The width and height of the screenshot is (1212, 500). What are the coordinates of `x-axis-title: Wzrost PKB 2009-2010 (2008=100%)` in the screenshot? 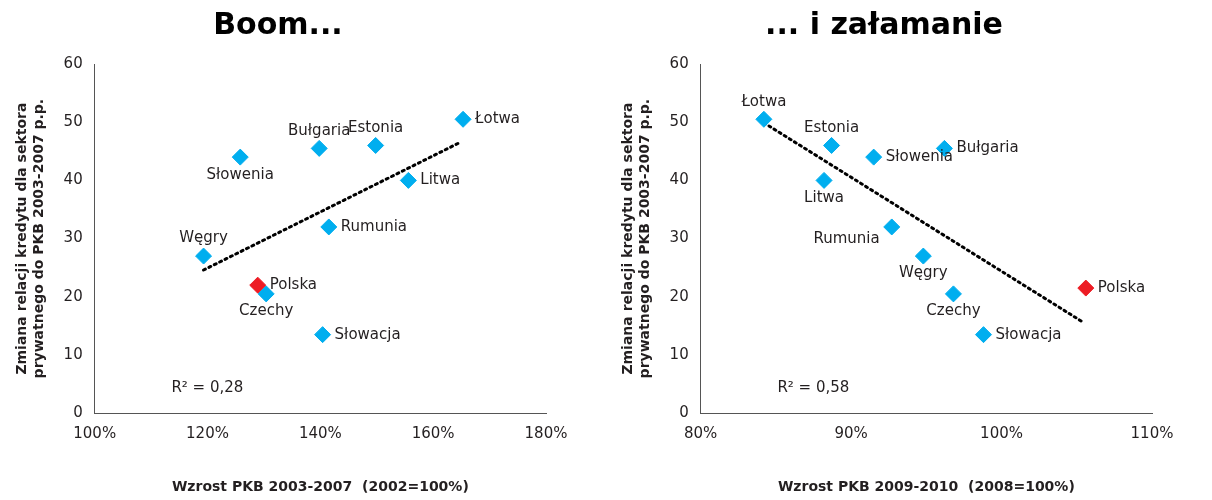 It's located at (926, 486).